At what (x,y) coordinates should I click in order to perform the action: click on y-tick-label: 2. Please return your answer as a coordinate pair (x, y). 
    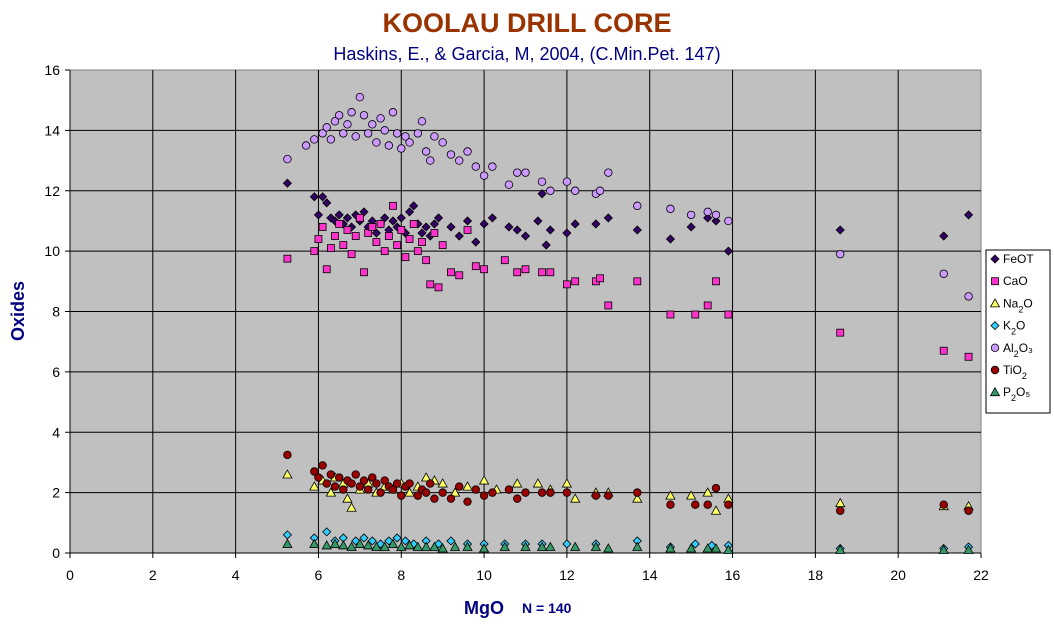
    Looking at the image, I should click on (56, 493).